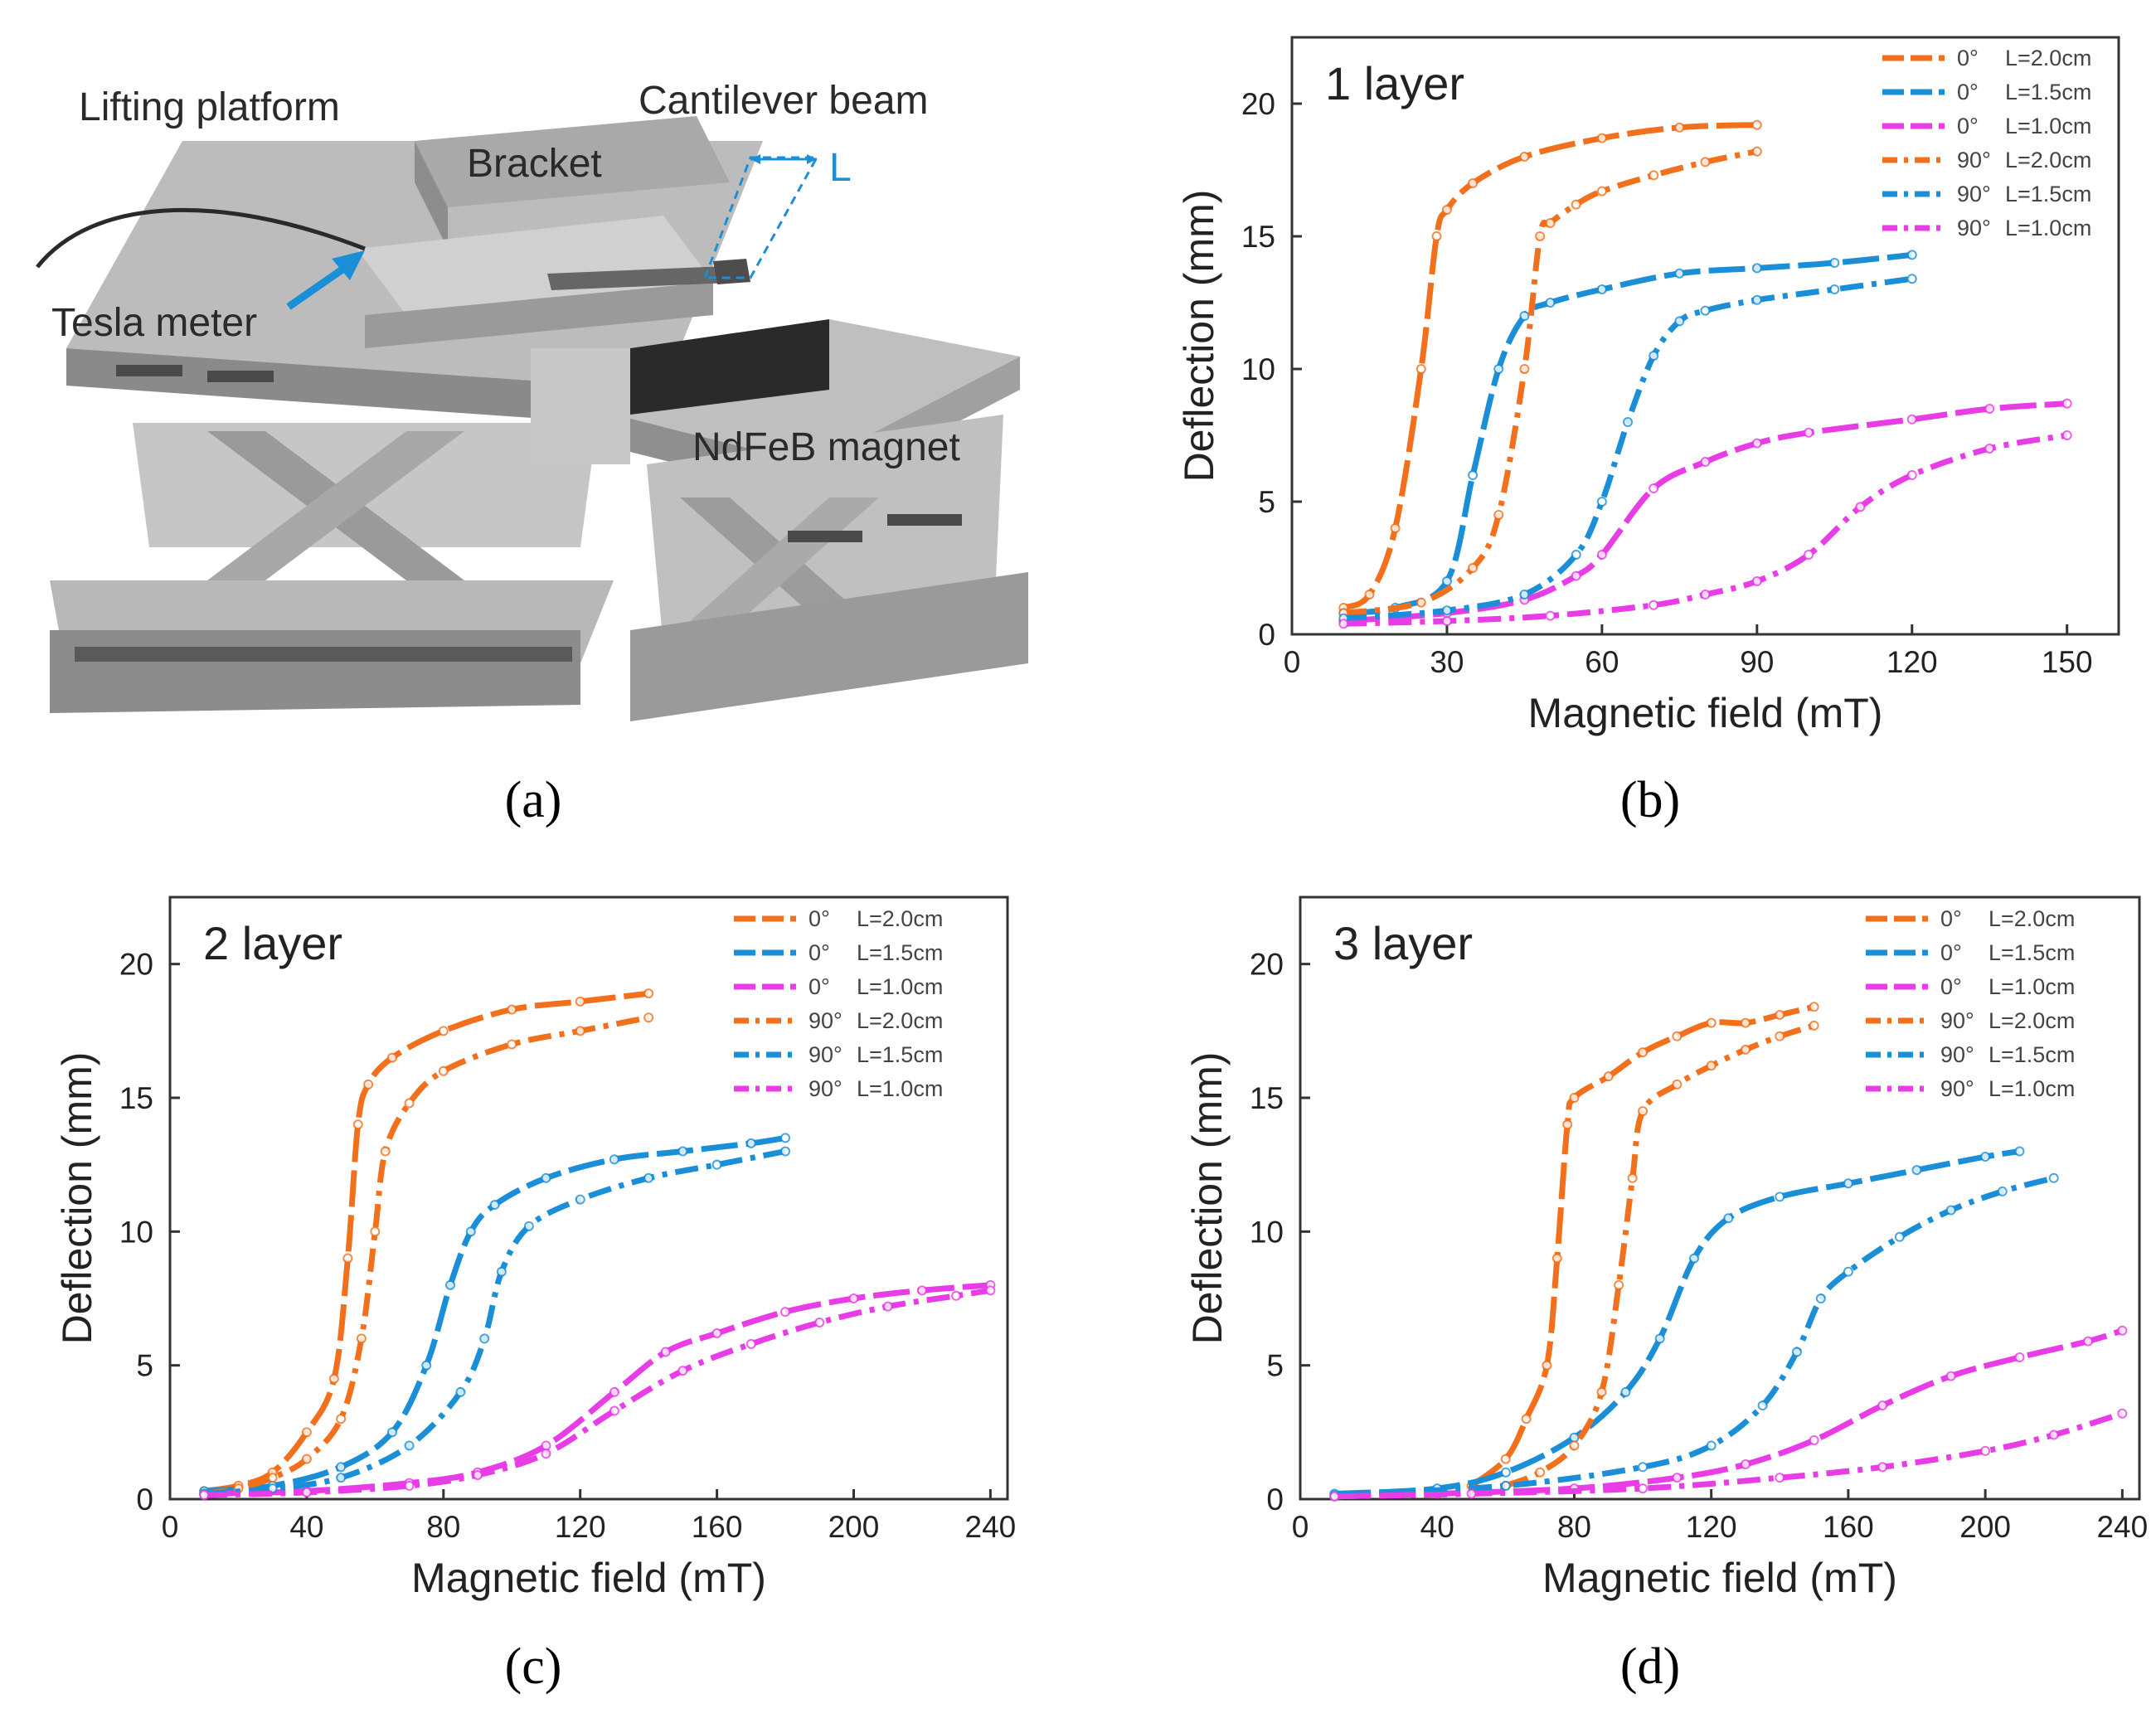 This screenshot has height=1723, width=2156. What do you see at coordinates (1602, 662) in the screenshot?
I see `x-tick-label: 60` at bounding box center [1602, 662].